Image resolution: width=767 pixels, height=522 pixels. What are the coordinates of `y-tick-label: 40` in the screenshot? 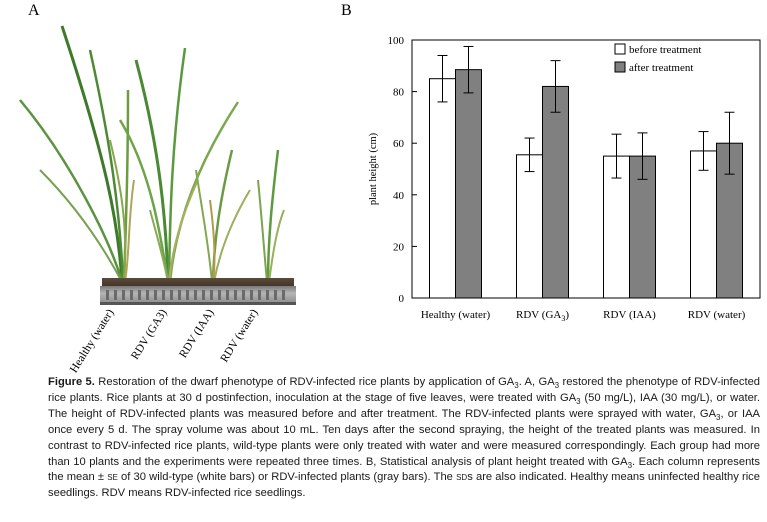 It's located at (399, 196).